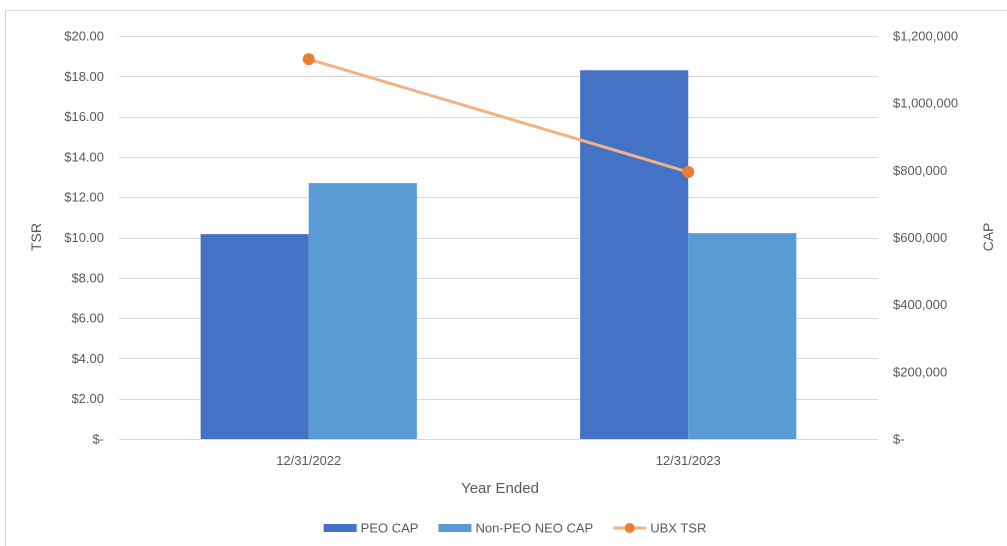 The image size is (1007, 546). Describe the element at coordinates (925, 36) in the screenshot. I see `y2-tick-label: $1,200,000` at that location.